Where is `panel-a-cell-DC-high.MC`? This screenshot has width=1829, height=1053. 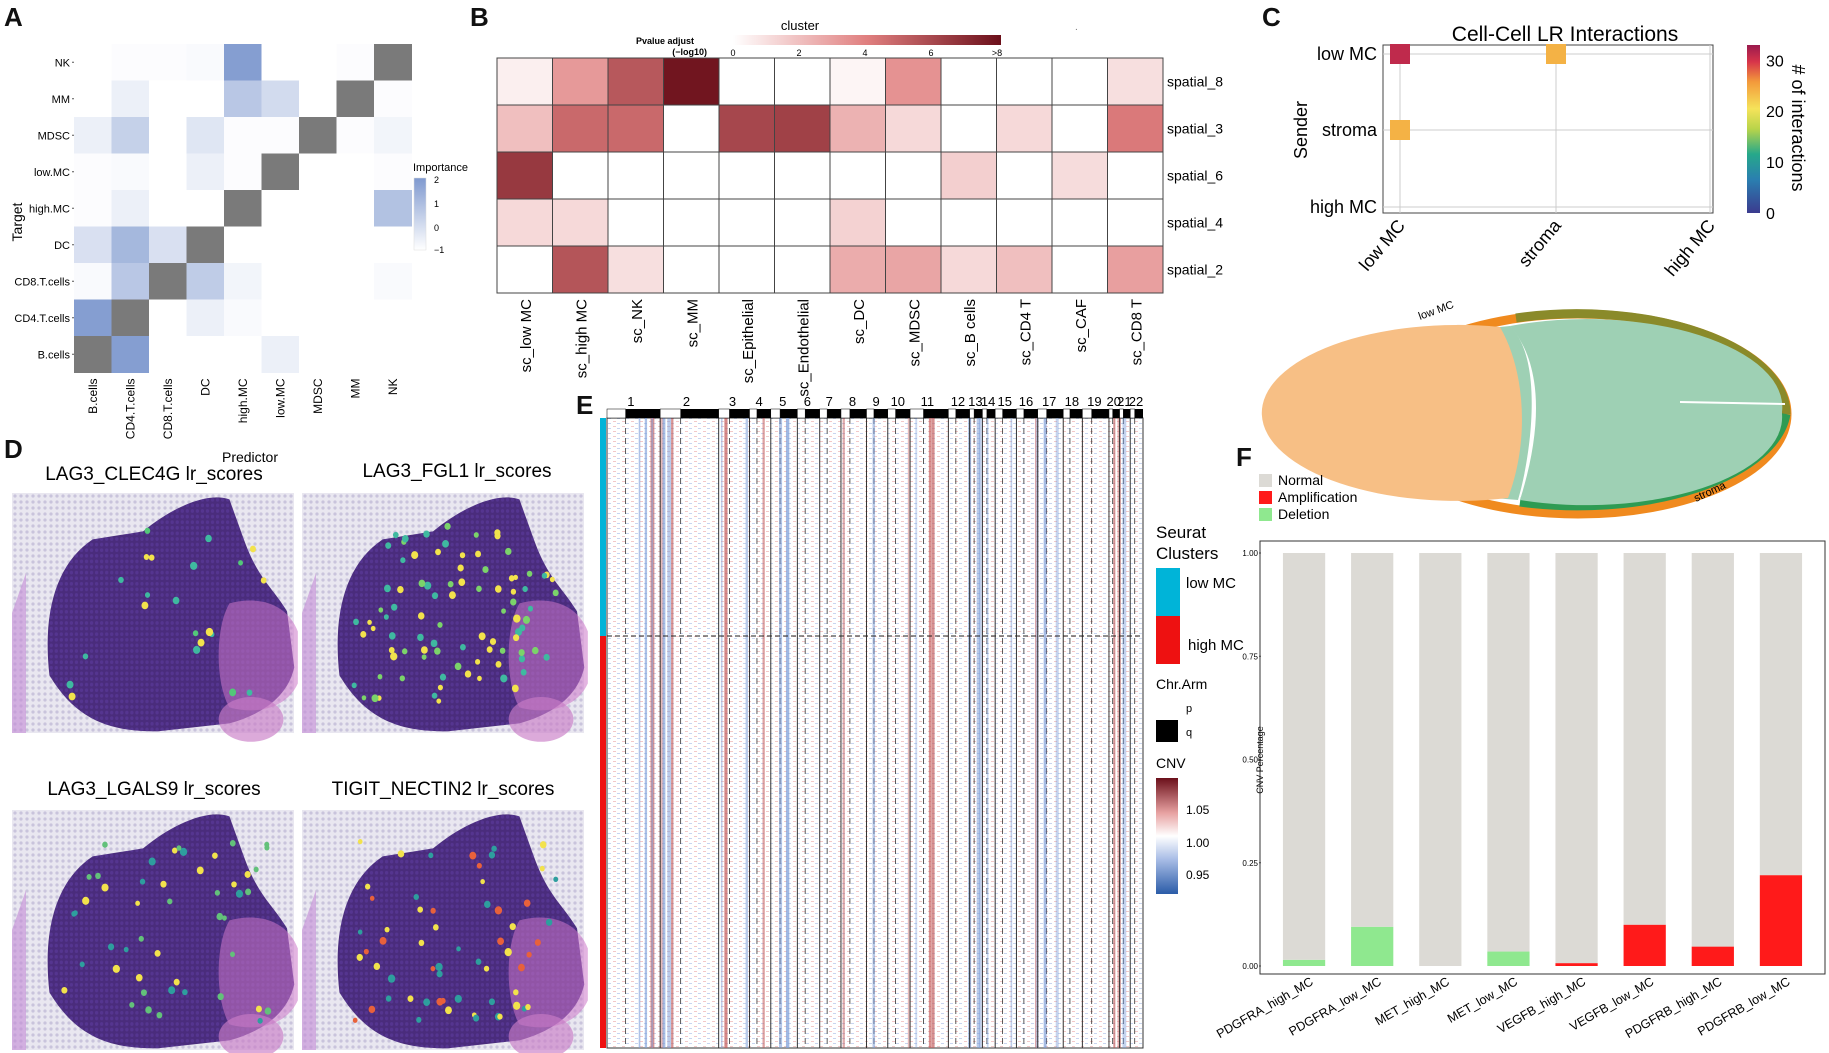
panel-a-cell-DC-high.MC is located at coordinates (243, 245).